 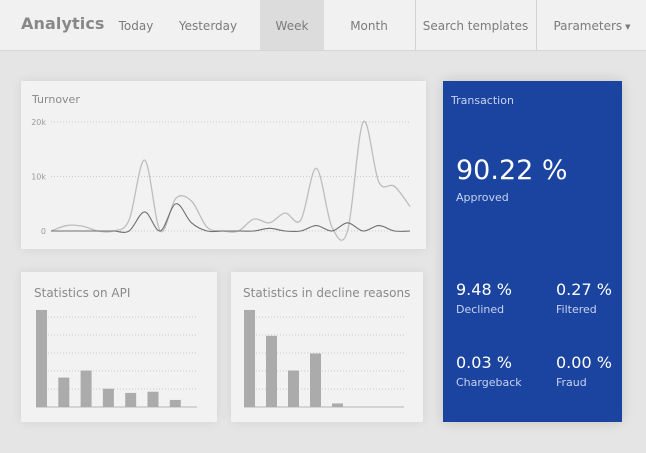 I want to click on chevron-down-icon: ▼, so click(x=628, y=27).